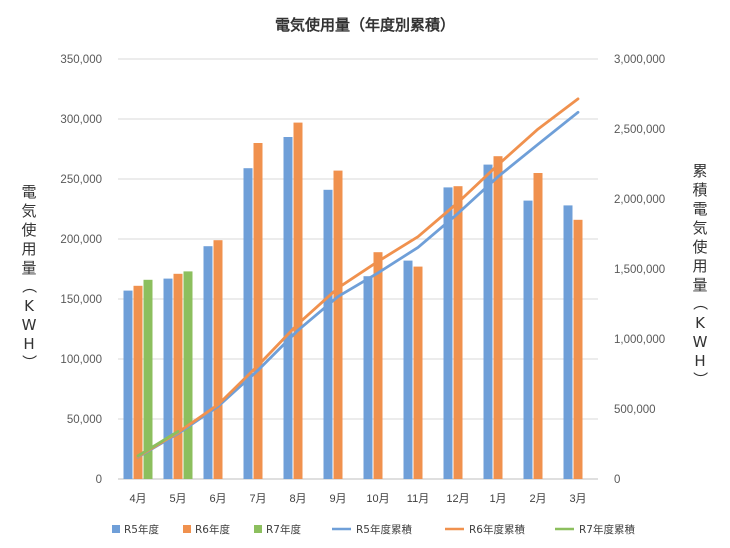 The width and height of the screenshot is (730, 548). I want to click on legend-label: R5年度, so click(141, 529).